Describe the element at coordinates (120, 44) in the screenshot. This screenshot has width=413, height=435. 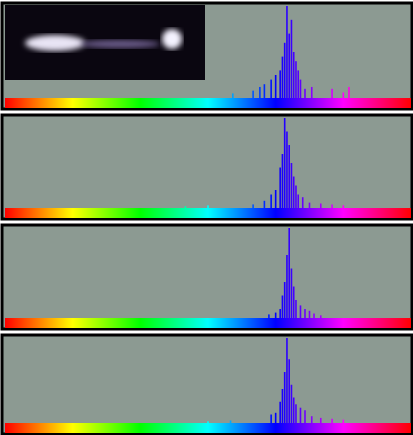
I see `streak` at that location.